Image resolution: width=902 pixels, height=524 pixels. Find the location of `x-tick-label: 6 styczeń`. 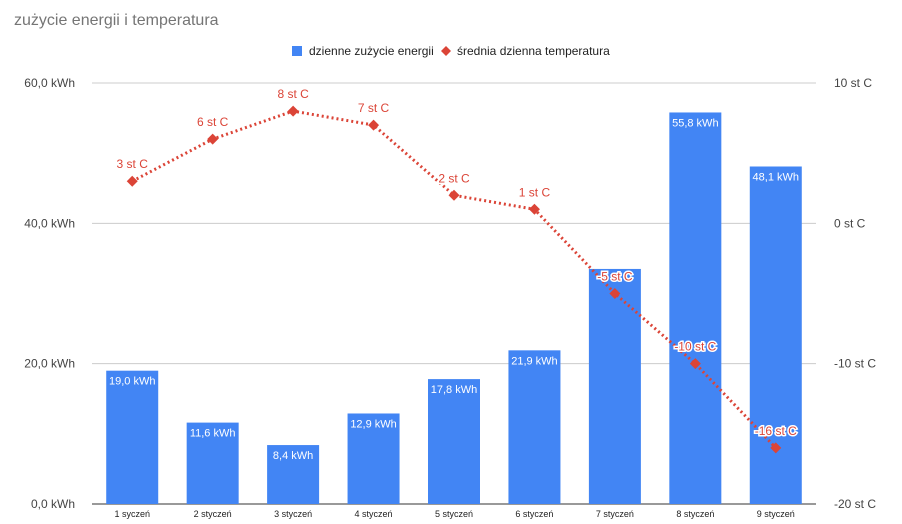

x-tick-label: 6 styczeń is located at coordinates (534, 514).